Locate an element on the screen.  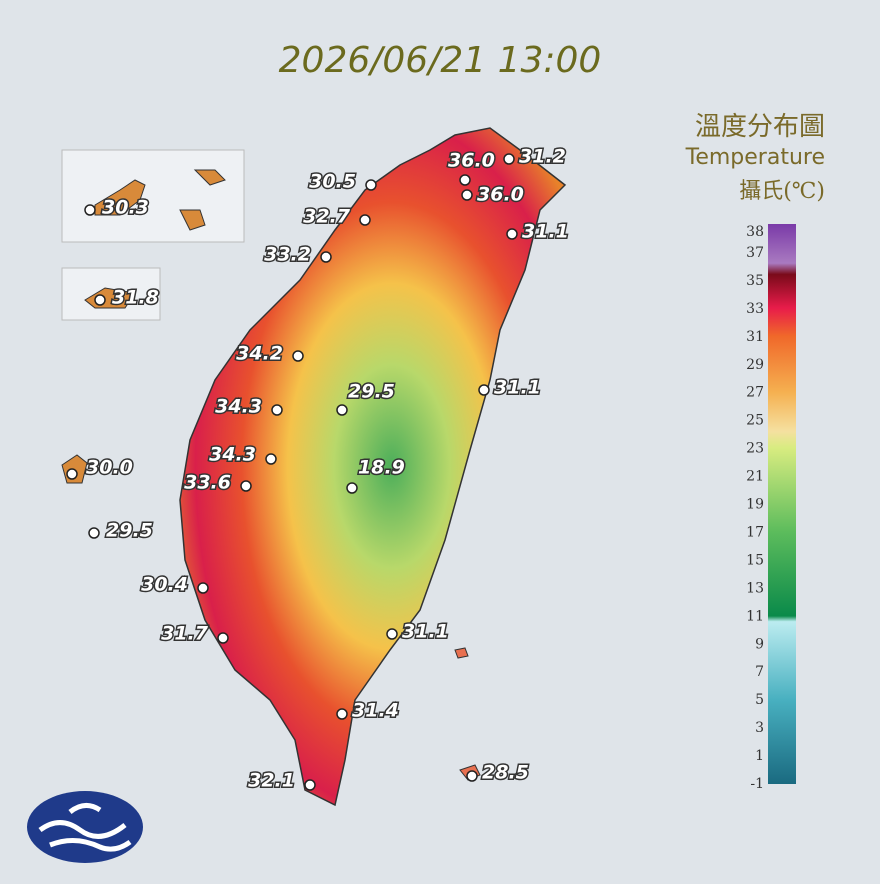
legend-tick-label: 3 is located at coordinates (759, 728).